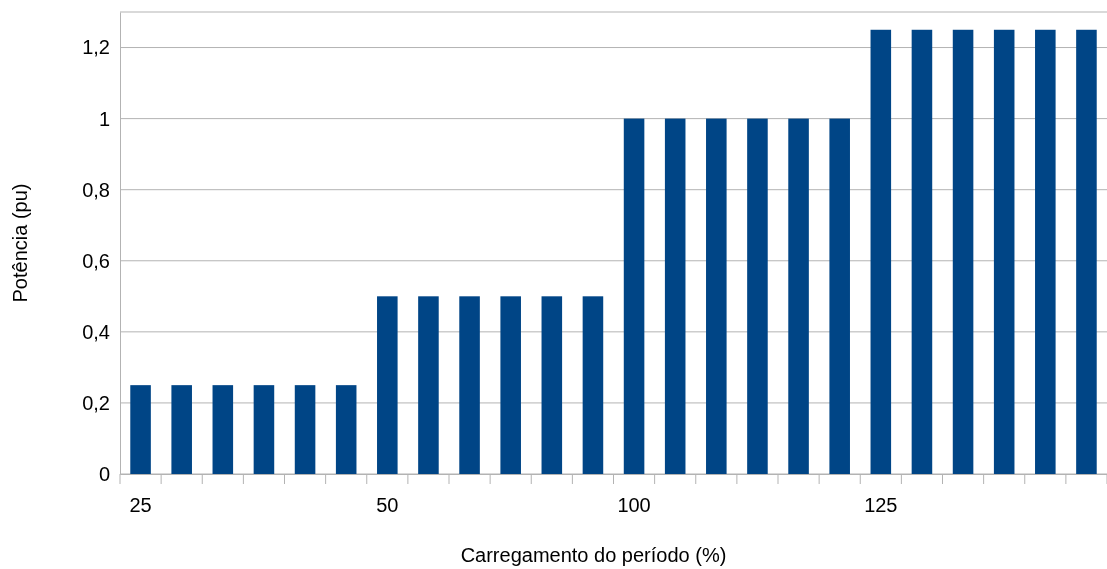 The image size is (1107, 569). I want to click on y-tick-label: 0,2, so click(96, 402).